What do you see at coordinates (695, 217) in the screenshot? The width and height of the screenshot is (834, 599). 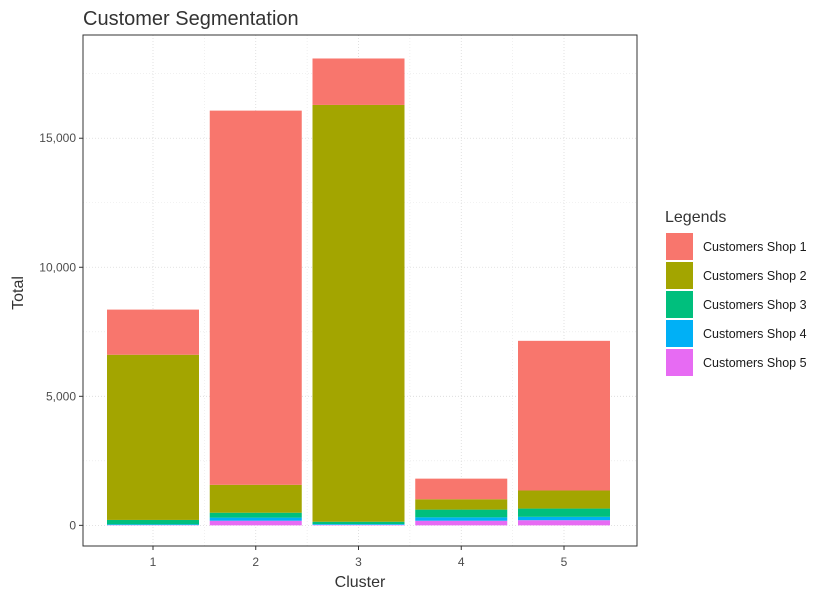 I see `legend-title: Legends` at bounding box center [695, 217].